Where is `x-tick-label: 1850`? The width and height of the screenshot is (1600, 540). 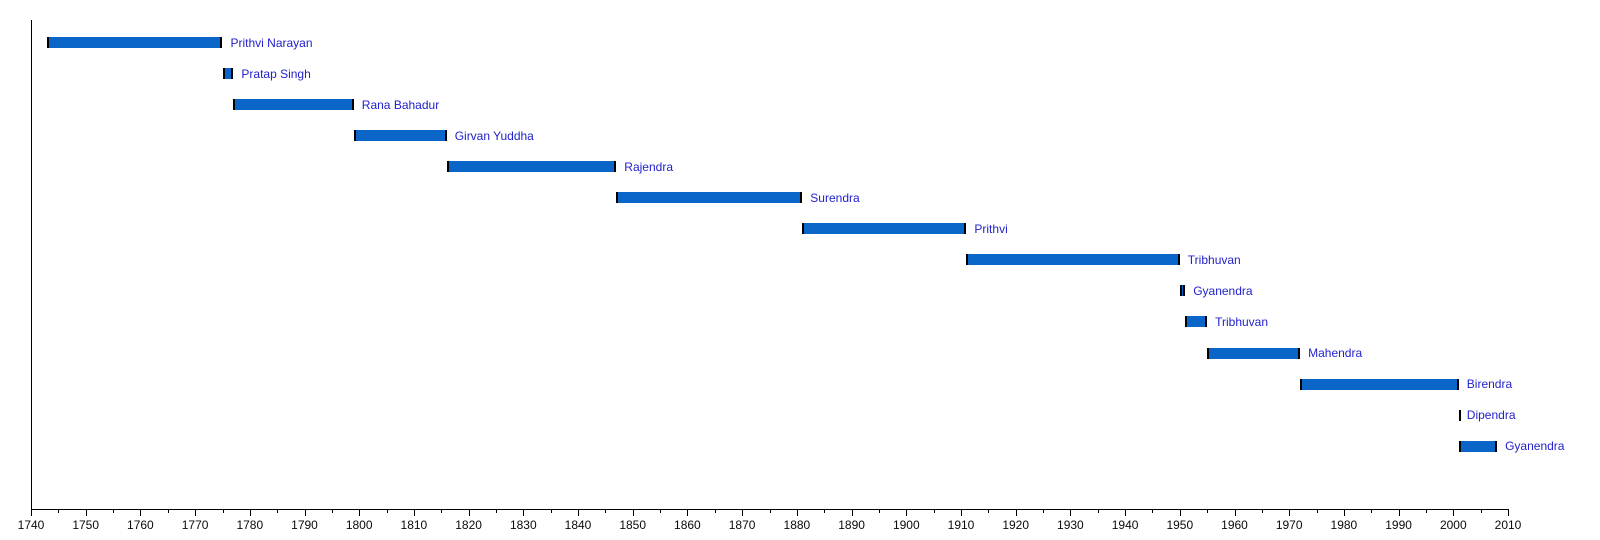
x-tick-label: 1850 is located at coordinates (633, 525).